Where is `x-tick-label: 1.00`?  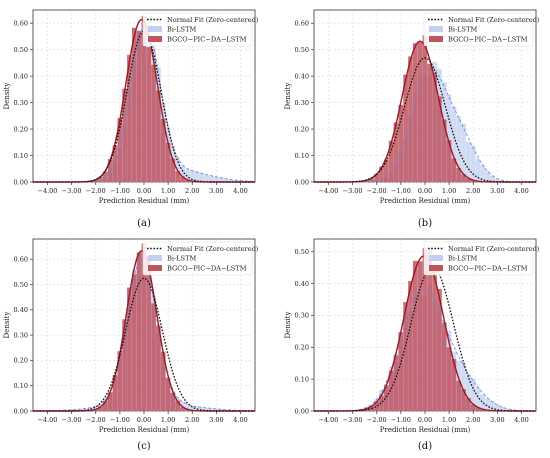
x-tick-label: 1.00 is located at coordinates (168, 191).